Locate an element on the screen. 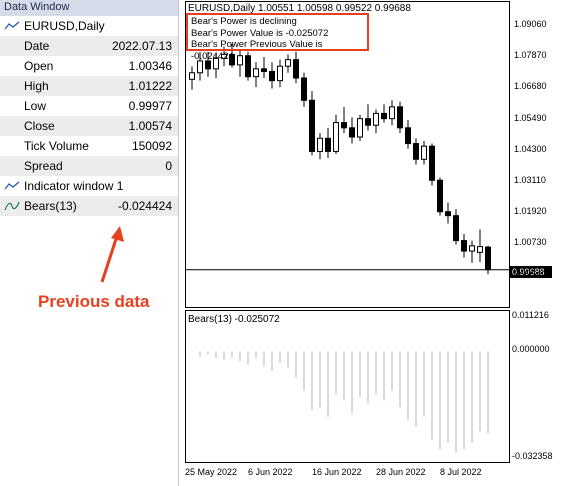 Image resolution: width=562 pixels, height=486 pixels. indicator-section: Indicator window 1 is located at coordinates (89, 186).